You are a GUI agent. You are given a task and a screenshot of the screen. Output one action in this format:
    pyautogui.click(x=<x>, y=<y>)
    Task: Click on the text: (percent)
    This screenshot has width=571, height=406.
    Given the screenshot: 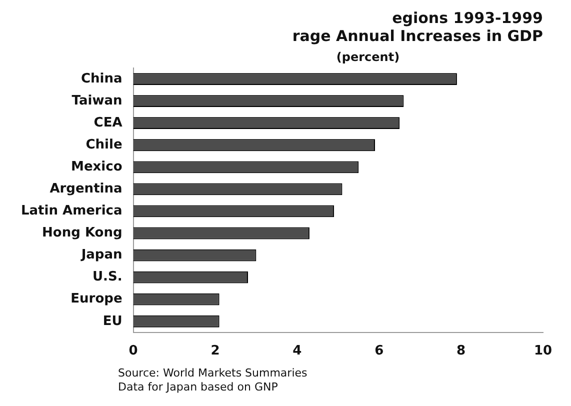 What is the action you would take?
    pyautogui.click(x=368, y=57)
    